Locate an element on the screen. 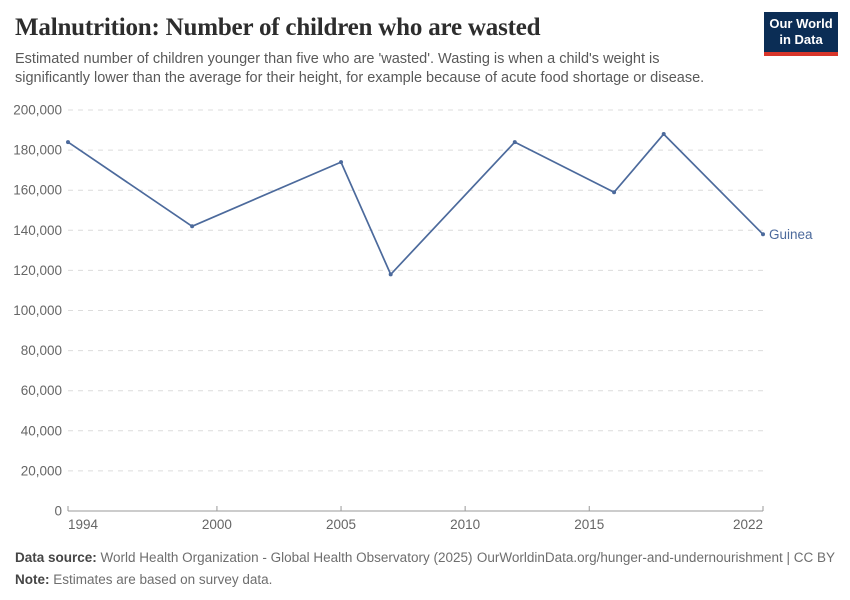  y-axis-tick-label: 40,000 is located at coordinates (41, 430).